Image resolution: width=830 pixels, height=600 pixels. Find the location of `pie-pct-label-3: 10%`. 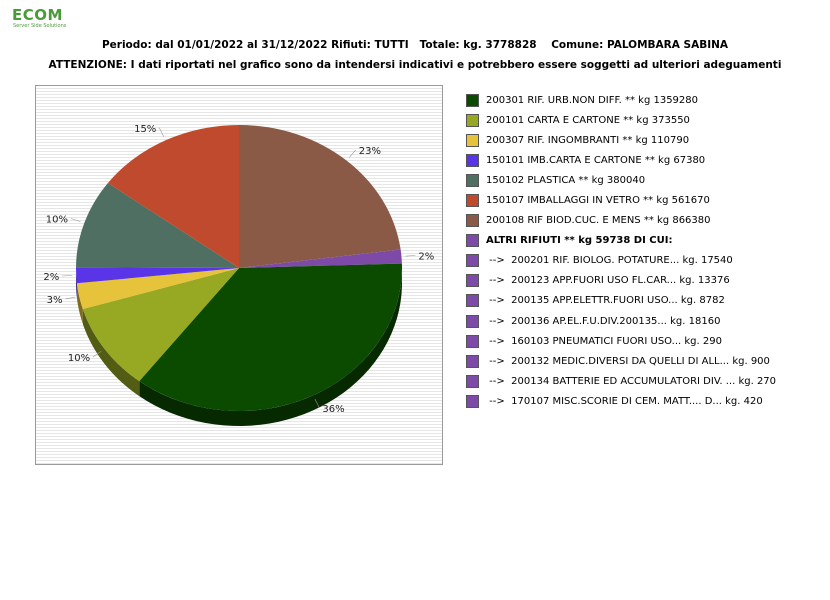

pie-pct-label-3: 10% is located at coordinates (79, 358).